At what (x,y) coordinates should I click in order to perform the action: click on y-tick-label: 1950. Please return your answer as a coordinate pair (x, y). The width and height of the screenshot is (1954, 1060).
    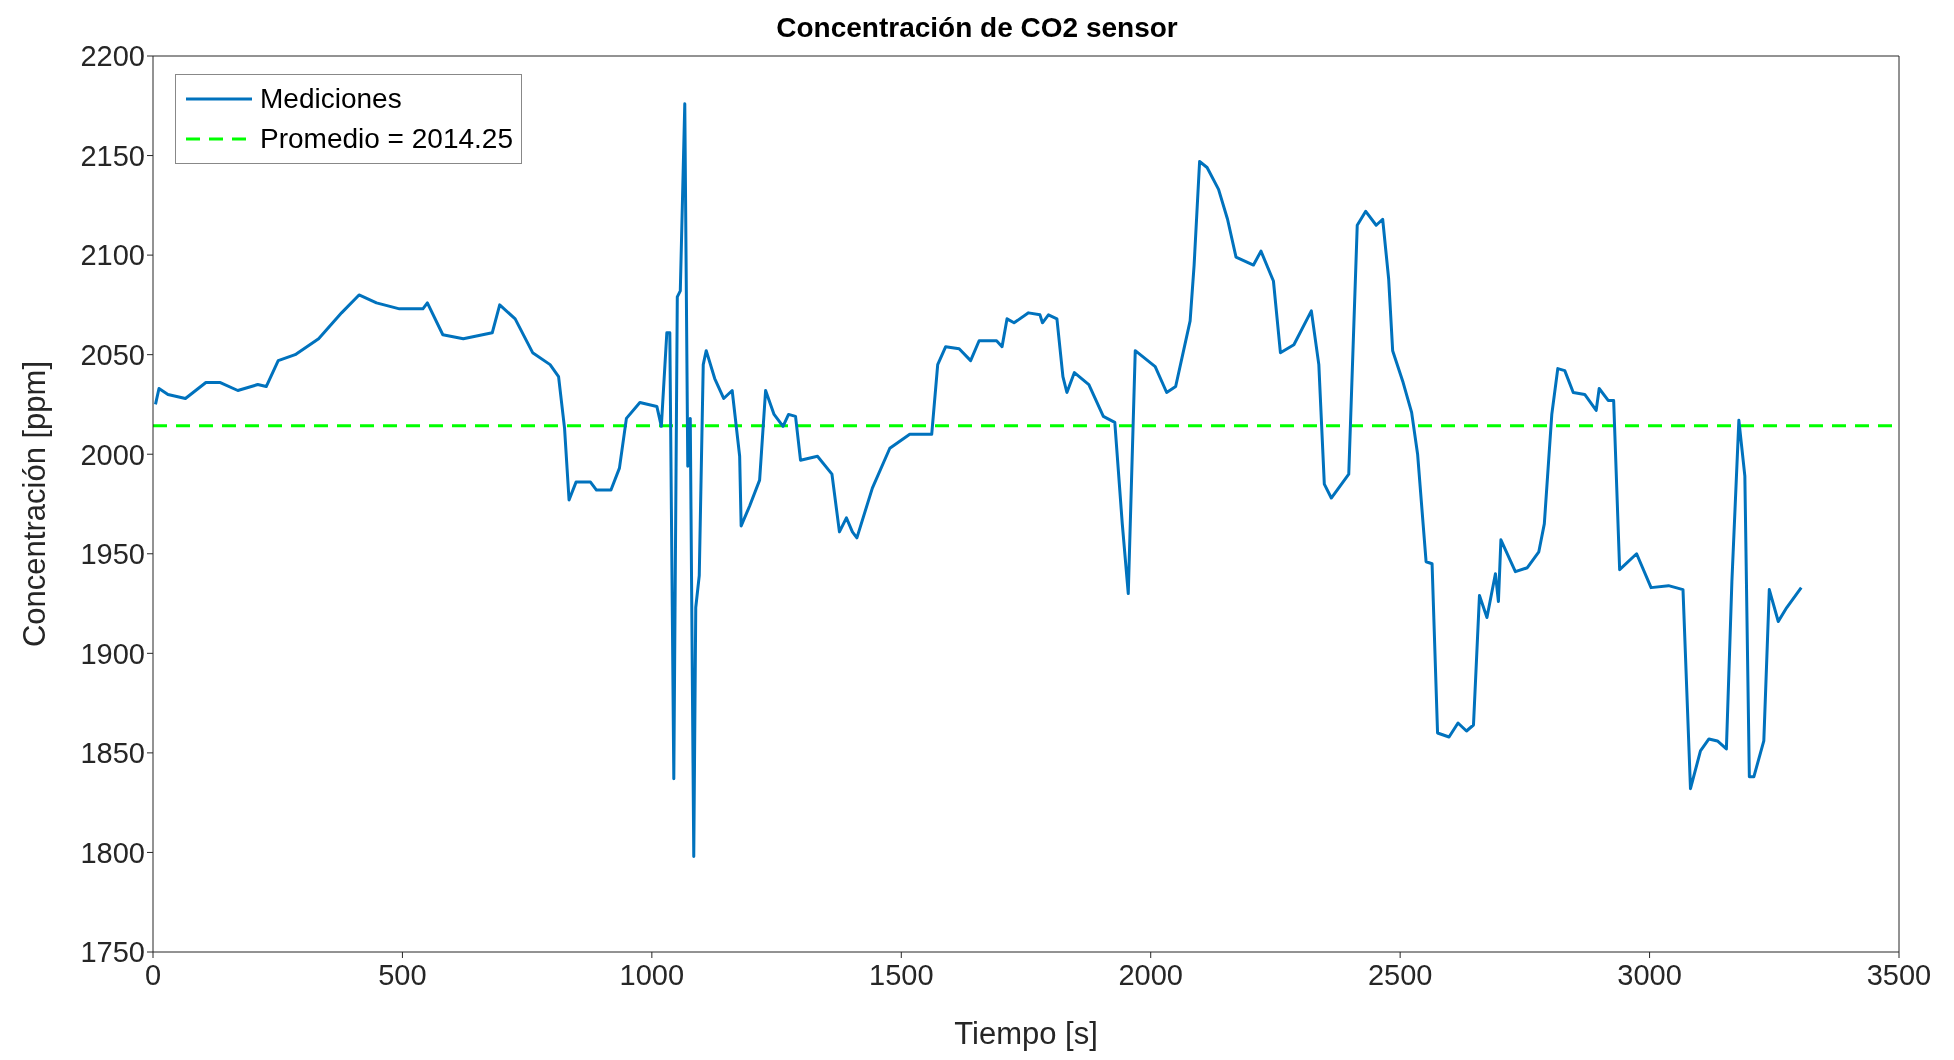
    Looking at the image, I should click on (112, 554).